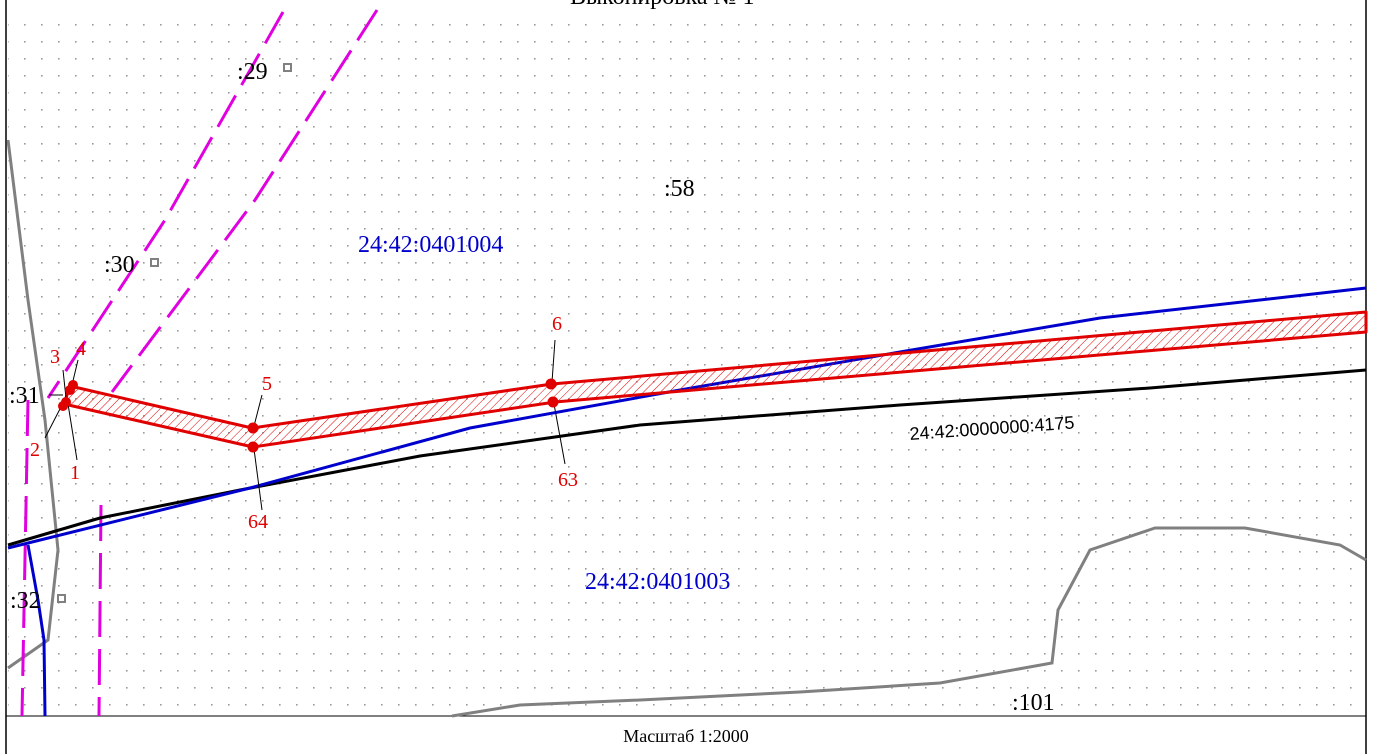 Image resolution: width=1375 pixels, height=754 pixels. What do you see at coordinates (35, 450) in the screenshot?
I see `point-label-2: 2` at bounding box center [35, 450].